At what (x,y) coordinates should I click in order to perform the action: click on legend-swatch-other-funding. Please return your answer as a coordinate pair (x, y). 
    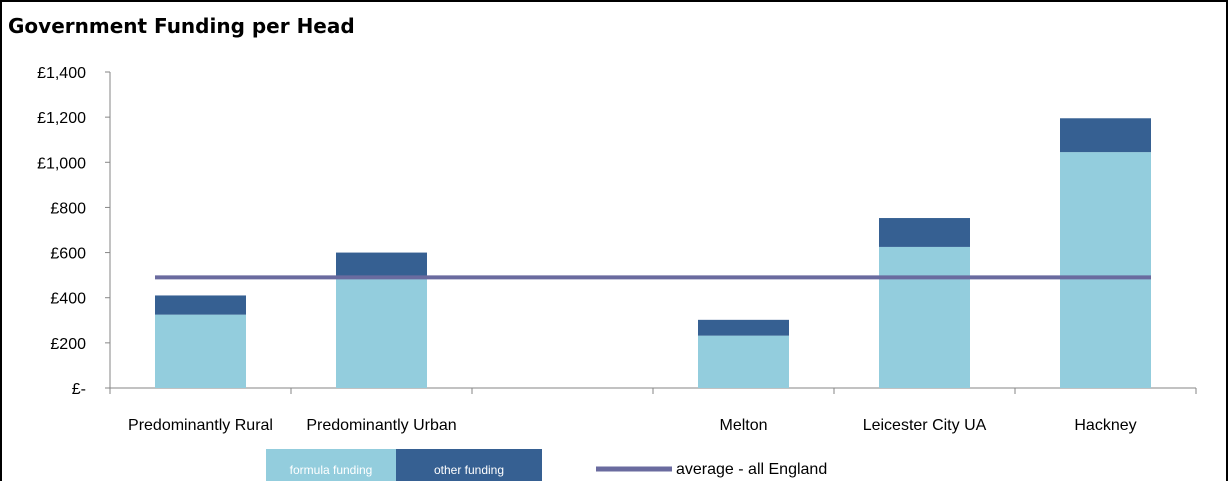
    Looking at the image, I should click on (469, 465).